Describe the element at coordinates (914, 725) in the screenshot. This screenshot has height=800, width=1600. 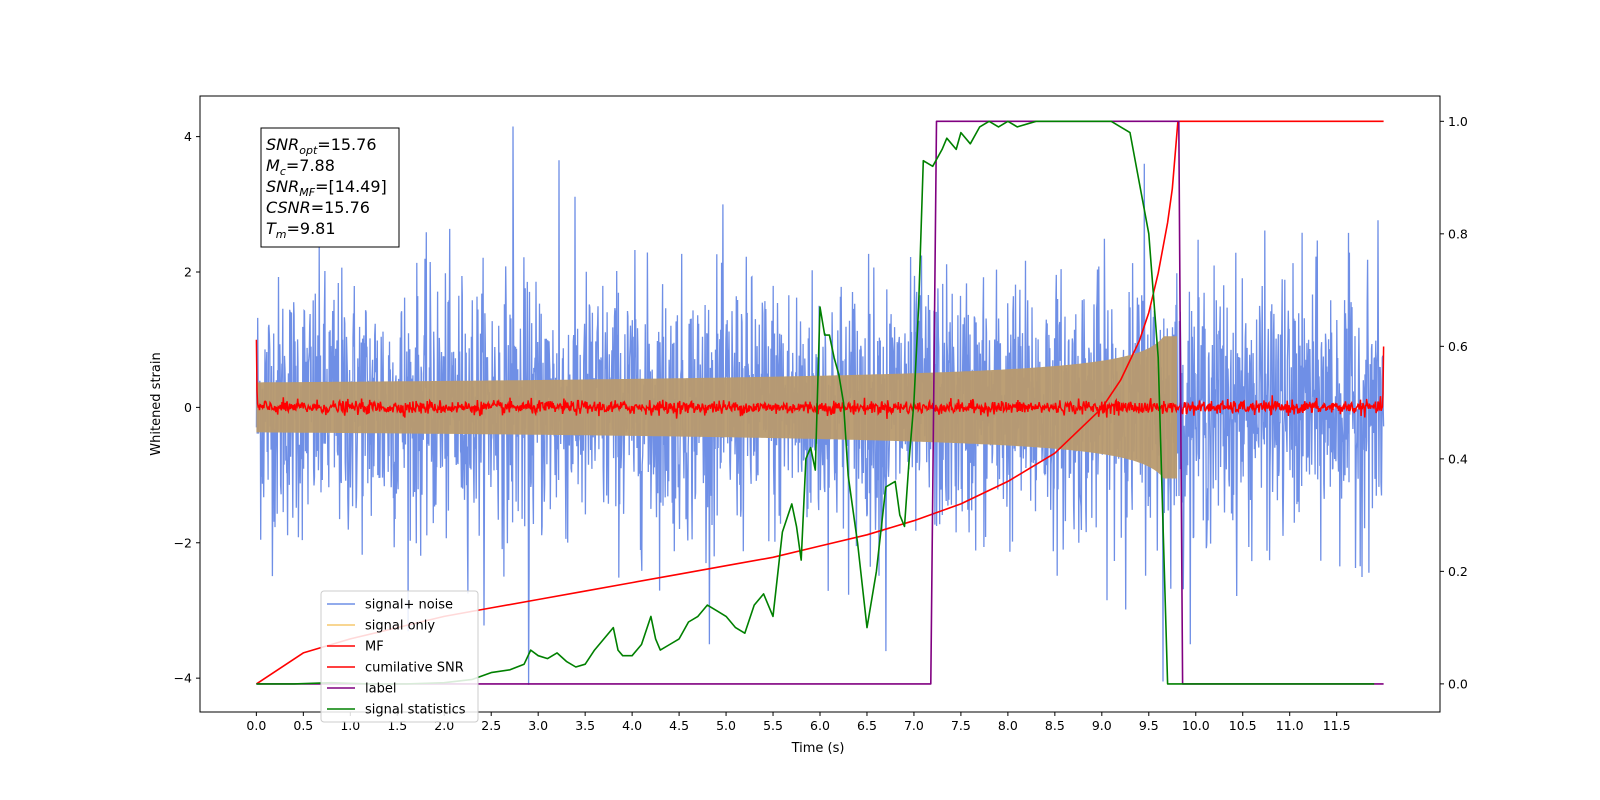
I see `x-tick-label: 7.0` at that location.